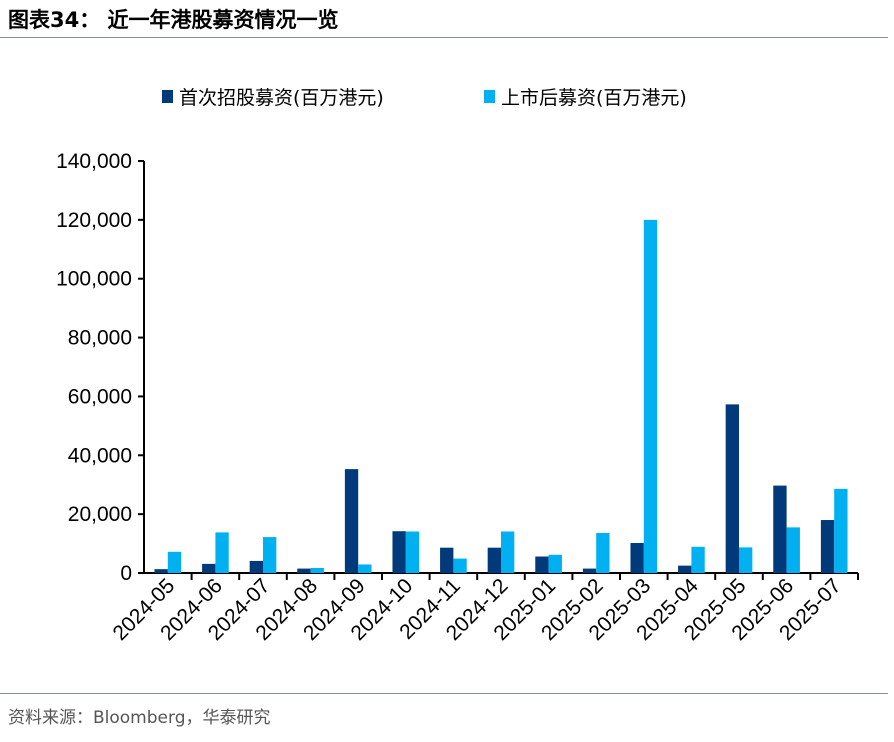 The height and width of the screenshot is (742, 894). Describe the element at coordinates (444, 37) in the screenshot. I see `top-divider` at that location.